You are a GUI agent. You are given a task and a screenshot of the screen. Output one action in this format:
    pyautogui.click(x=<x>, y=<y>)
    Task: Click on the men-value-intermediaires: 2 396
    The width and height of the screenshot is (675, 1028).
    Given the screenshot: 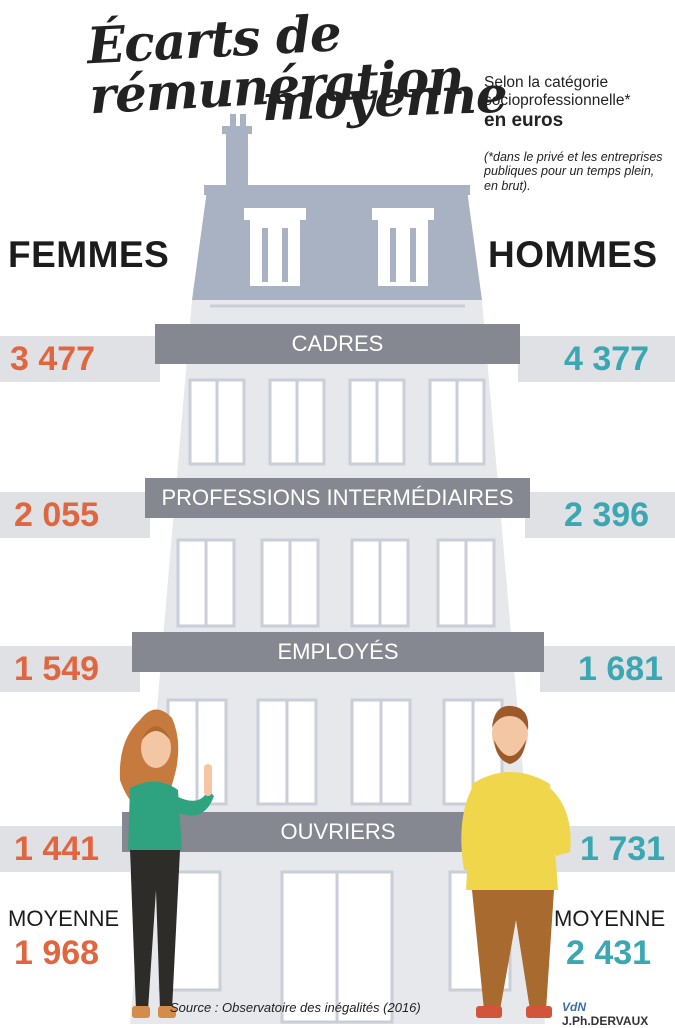 What is the action you would take?
    pyautogui.click(x=607, y=515)
    